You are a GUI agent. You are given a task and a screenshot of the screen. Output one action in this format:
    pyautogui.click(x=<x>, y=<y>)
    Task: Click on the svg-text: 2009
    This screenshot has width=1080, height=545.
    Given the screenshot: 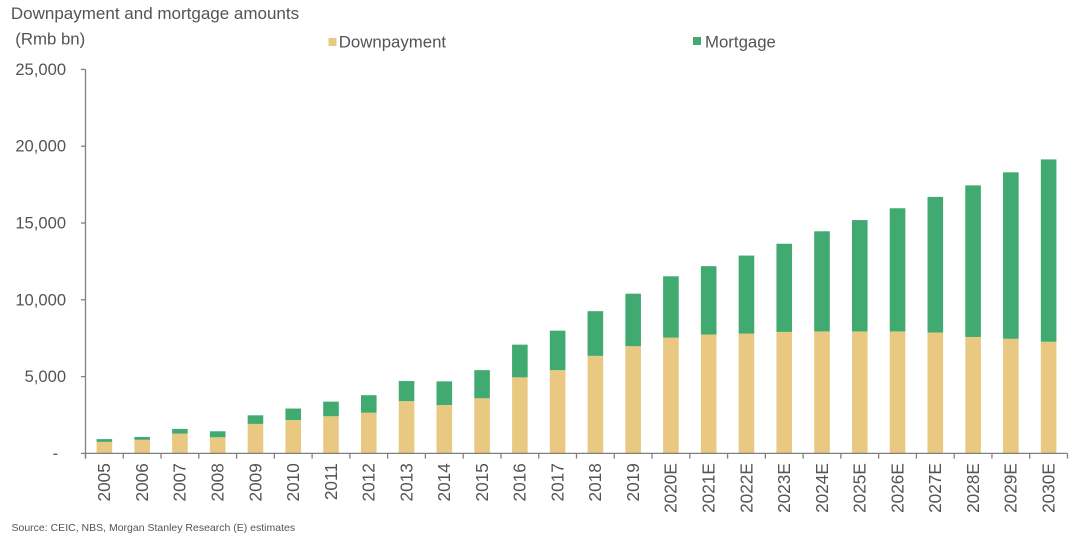 What is the action you would take?
    pyautogui.click(x=255, y=482)
    